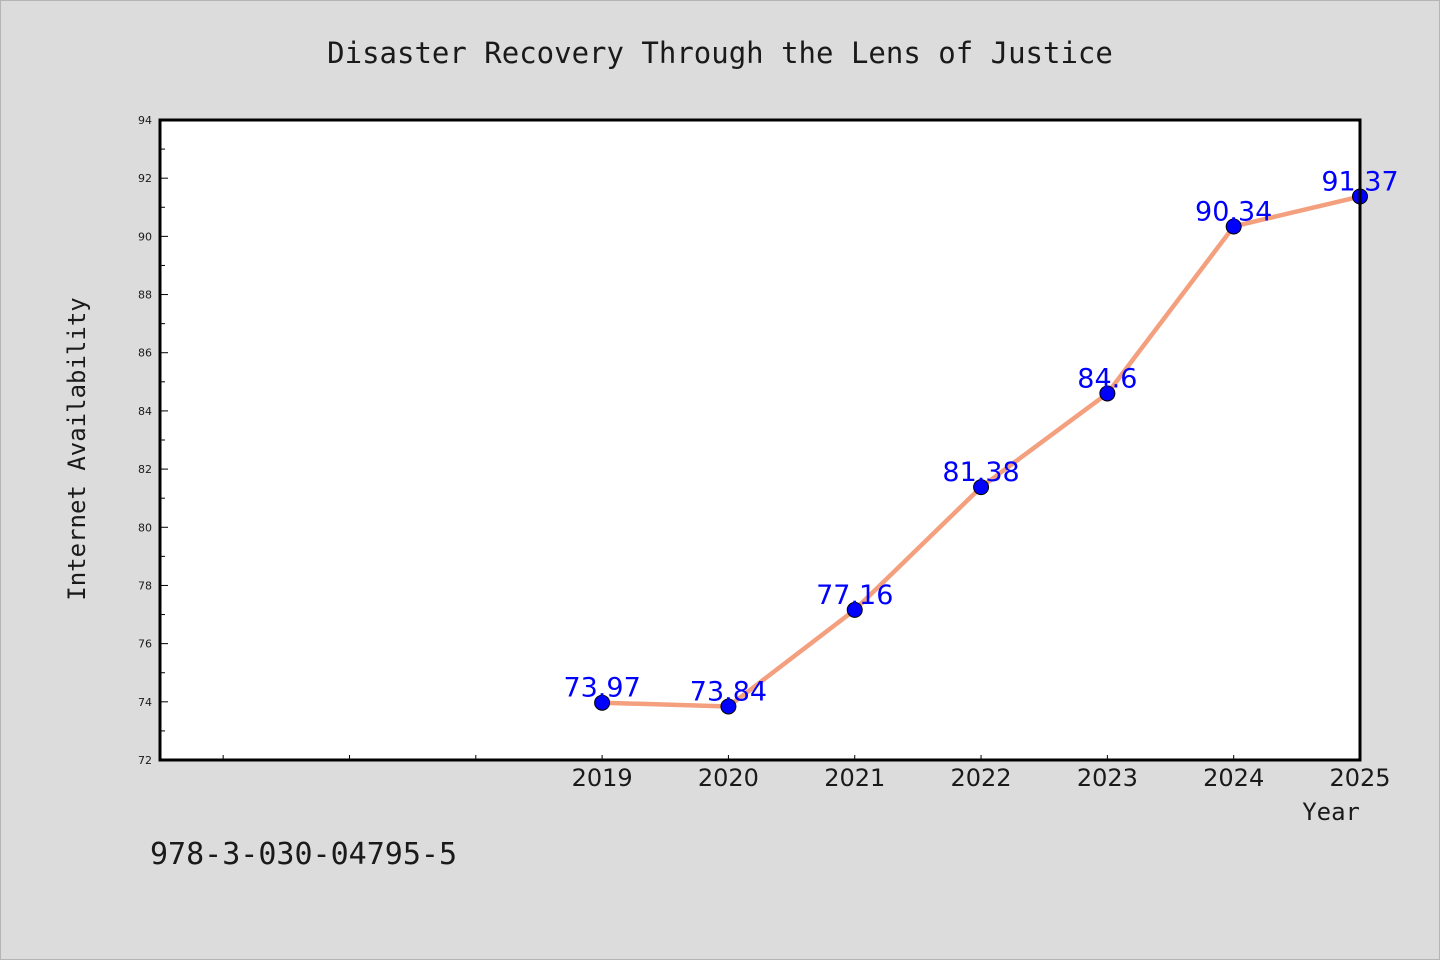 This screenshot has height=960, width=1440. What do you see at coordinates (145, 585) in the screenshot?
I see `y-tick-label: 78` at bounding box center [145, 585].